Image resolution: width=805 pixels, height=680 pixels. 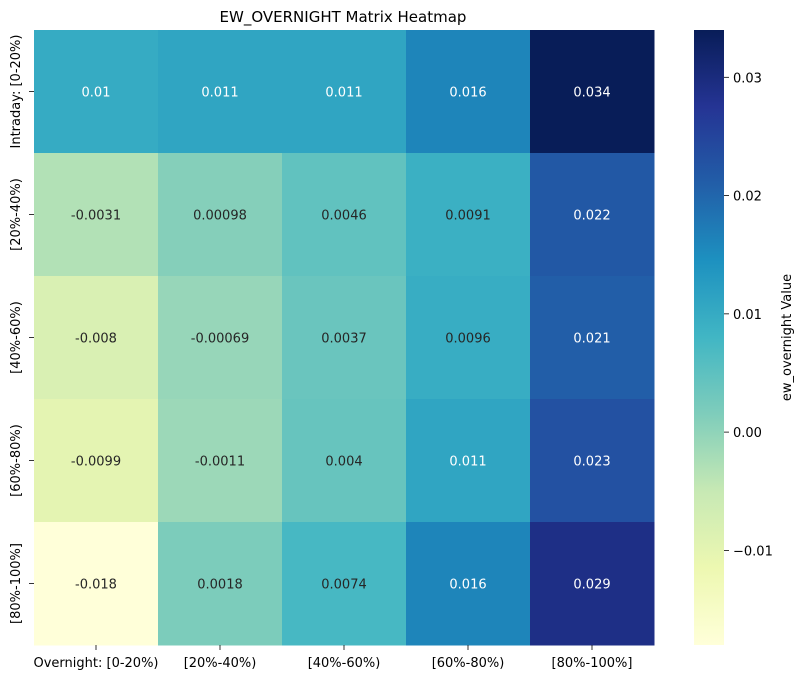 I want to click on heatmap-cell-label: 0.0037, so click(x=344, y=339).